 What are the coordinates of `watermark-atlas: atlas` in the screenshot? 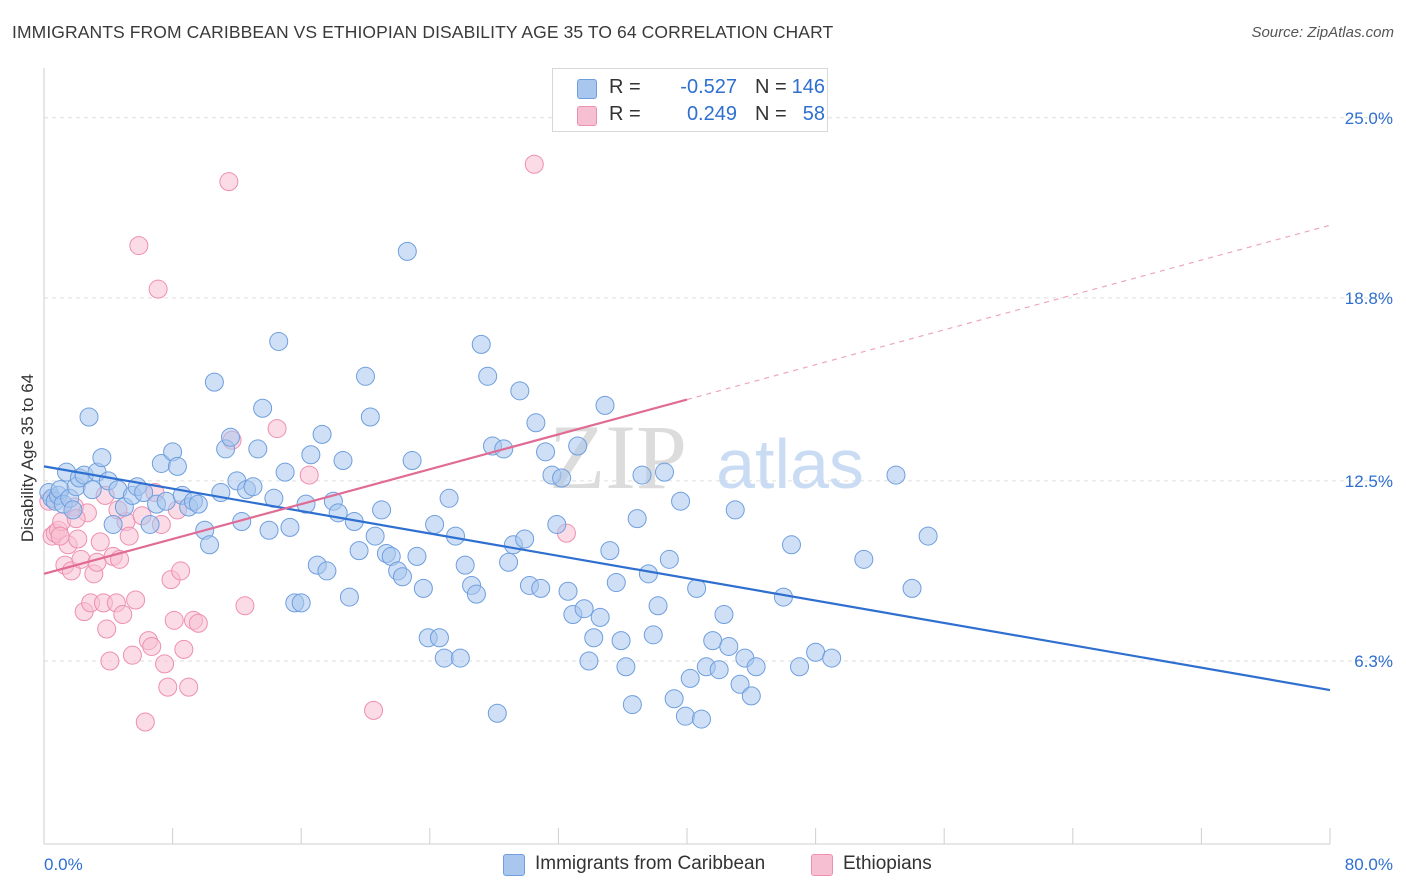 It's located at (790, 464).